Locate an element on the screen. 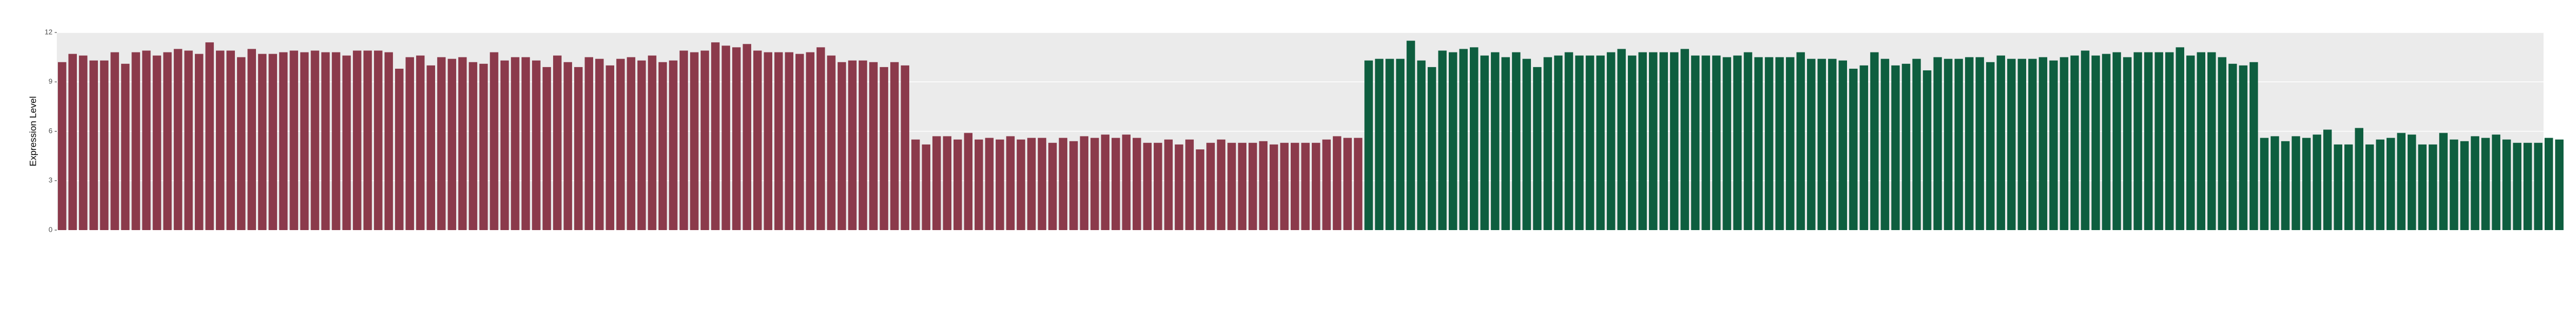 This screenshot has height=314, width=2576. y-tick-label: 12 is located at coordinates (48, 32).